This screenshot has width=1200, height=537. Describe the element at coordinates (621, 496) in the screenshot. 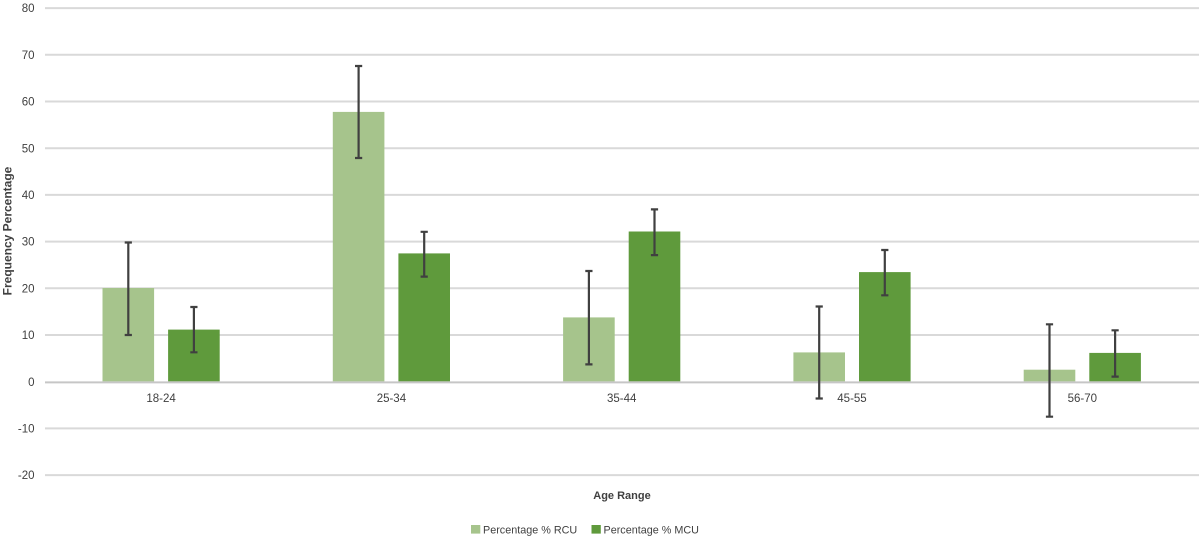

I see `svg-text: Age Range` at that location.